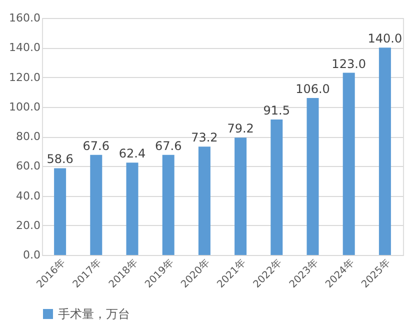 This screenshot has width=415, height=328. Describe the element at coordinates (240, 129) in the screenshot. I see `text: 79.2` at that location.